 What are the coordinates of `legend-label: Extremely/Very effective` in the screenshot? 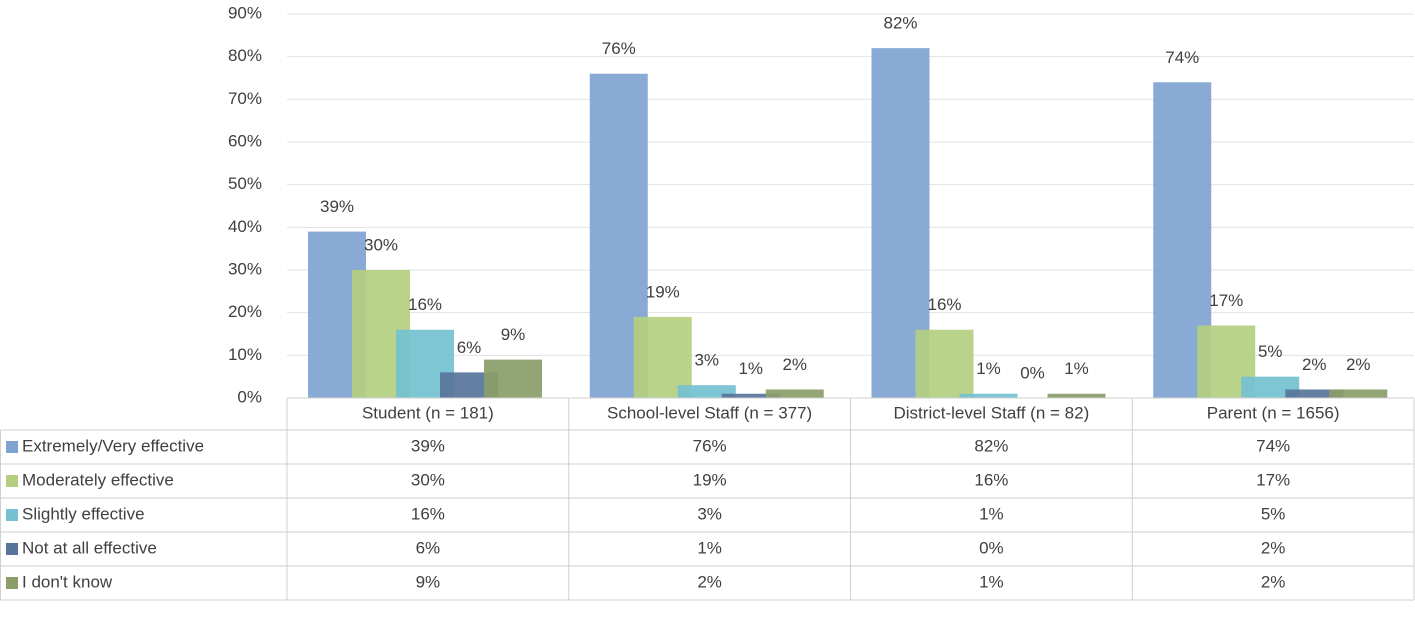 It's located at (113, 445).